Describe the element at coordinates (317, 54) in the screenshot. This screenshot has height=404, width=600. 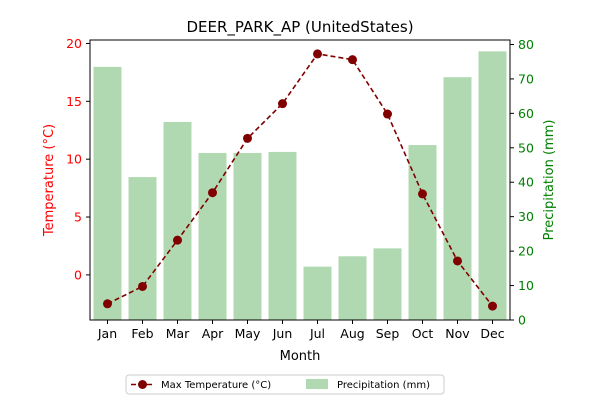
I see `temperature-point-jul` at that location.